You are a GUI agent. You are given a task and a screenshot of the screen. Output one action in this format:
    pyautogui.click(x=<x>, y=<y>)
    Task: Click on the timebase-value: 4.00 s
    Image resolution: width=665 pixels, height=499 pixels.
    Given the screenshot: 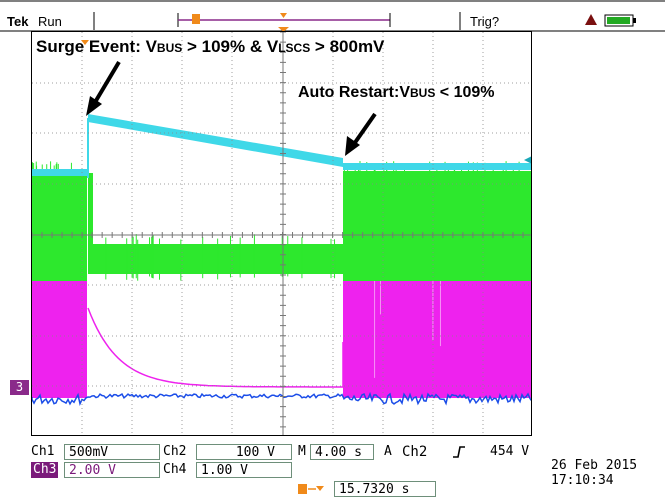 What is the action you would take?
    pyautogui.click(x=342, y=452)
    